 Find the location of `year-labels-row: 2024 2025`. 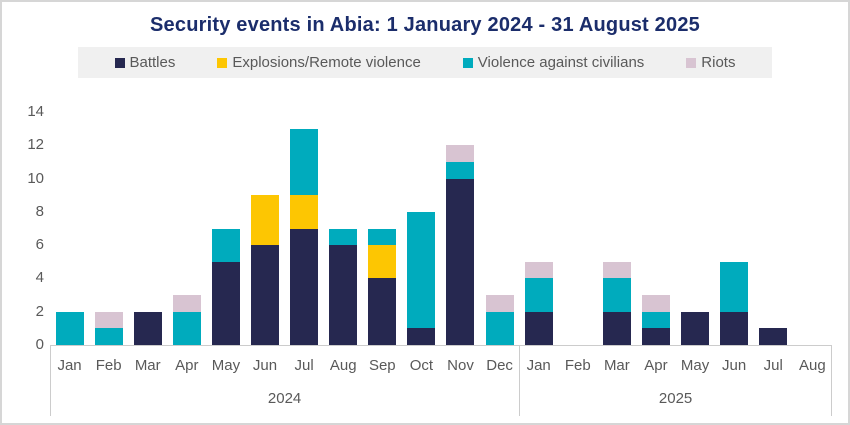

year-labels-row: 2024 2025 is located at coordinates (441, 399).